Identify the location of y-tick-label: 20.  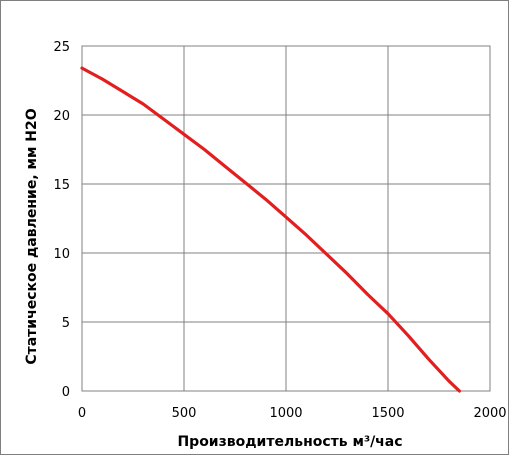
(61, 116).